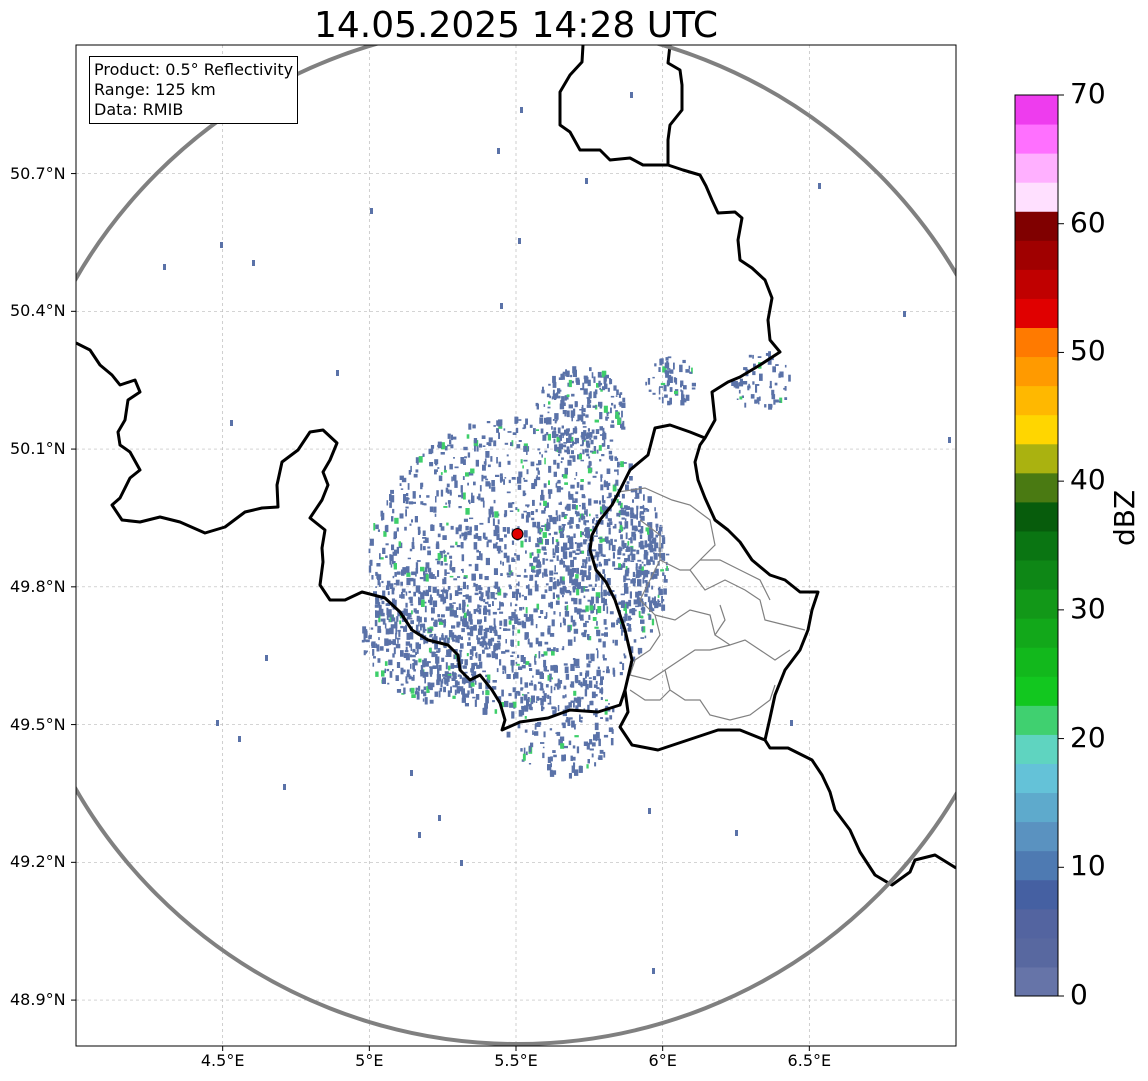 Image resolution: width=1148 pixels, height=1081 pixels. Describe the element at coordinates (38, 724) in the screenshot. I see `lat-tick-label: 49.5°N` at that location.